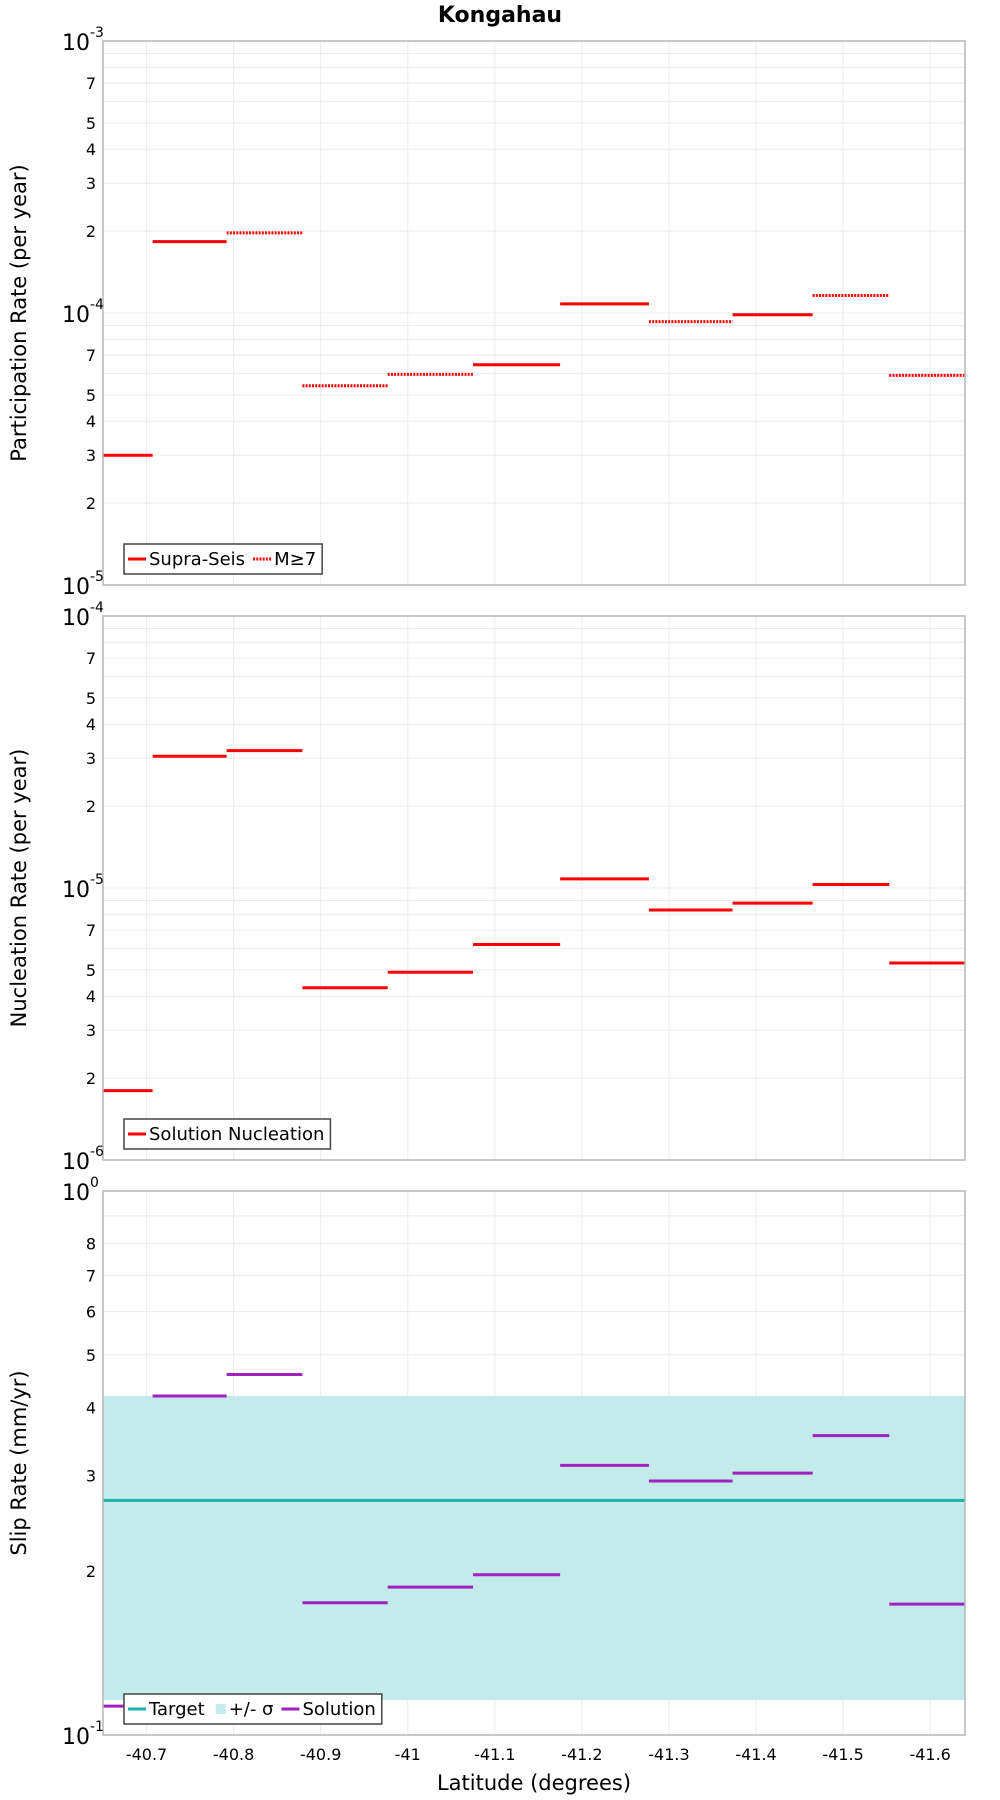 Image resolution: width=1000 pixels, height=1800 pixels. What do you see at coordinates (91, 1312) in the screenshot?
I see `y-tick-label: 6` at bounding box center [91, 1312].